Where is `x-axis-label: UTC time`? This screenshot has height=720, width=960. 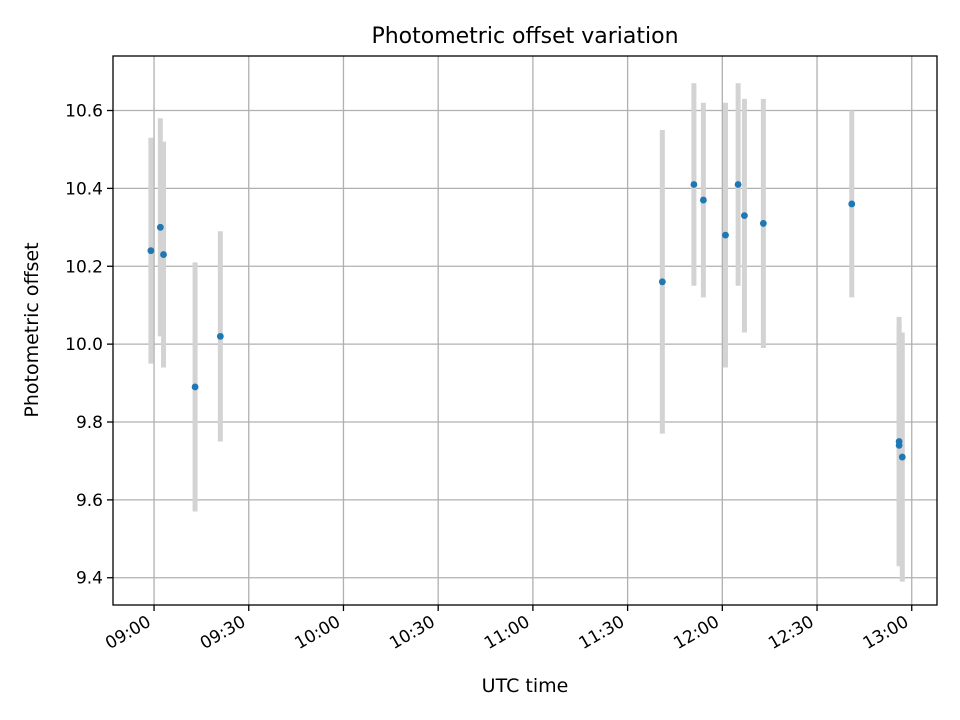 x-axis-label: UTC time is located at coordinates (525, 686).